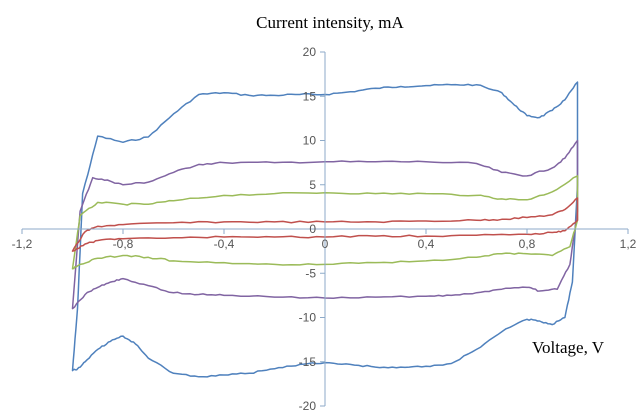 The width and height of the screenshot is (642, 414). What do you see at coordinates (308, 406) in the screenshot?
I see `y-tick-label: -20` at bounding box center [308, 406].